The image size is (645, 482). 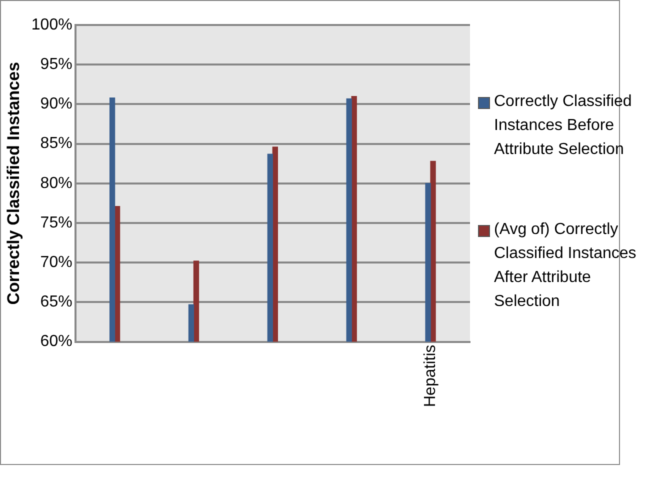 I want to click on legend-label: (Avg of) Correctly Classified Instances After Attribute Selection, so click(x=566, y=266).